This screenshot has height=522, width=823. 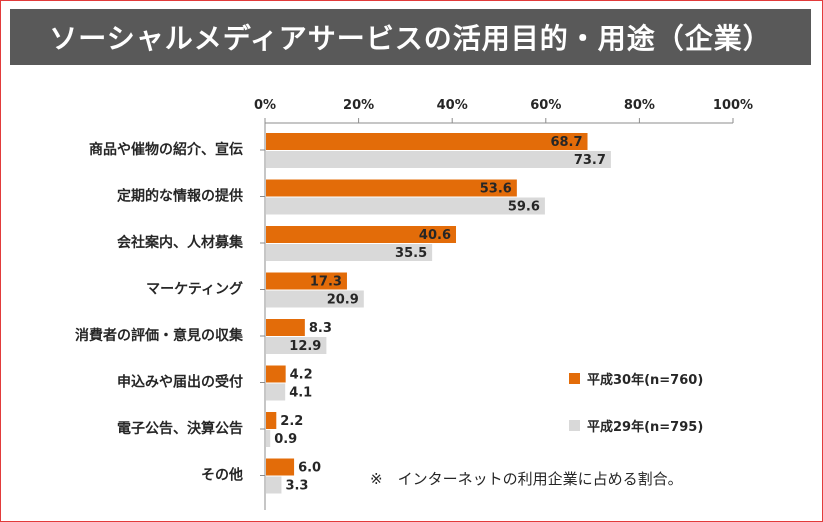 What do you see at coordinates (180, 382) in the screenshot?
I see `category-label: 申込みや届出の受付` at bounding box center [180, 382].